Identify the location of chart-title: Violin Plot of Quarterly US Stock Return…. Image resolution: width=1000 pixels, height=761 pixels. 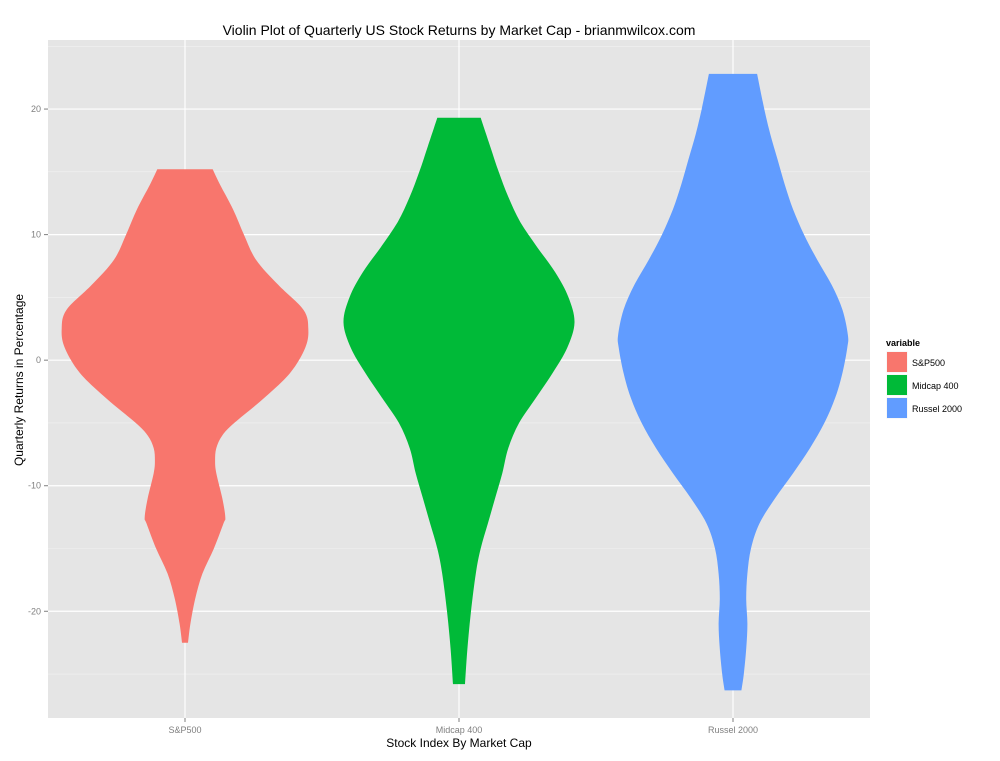
(459, 30).